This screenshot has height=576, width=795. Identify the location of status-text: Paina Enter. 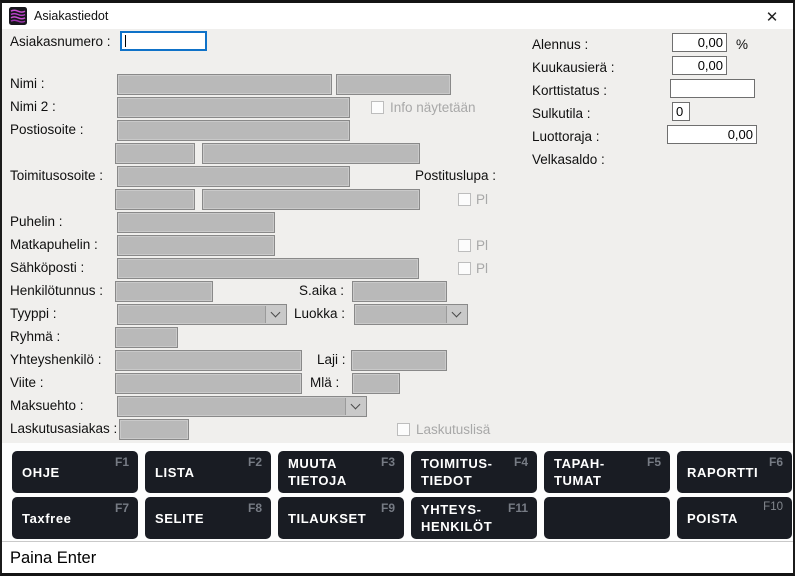
(53, 557).